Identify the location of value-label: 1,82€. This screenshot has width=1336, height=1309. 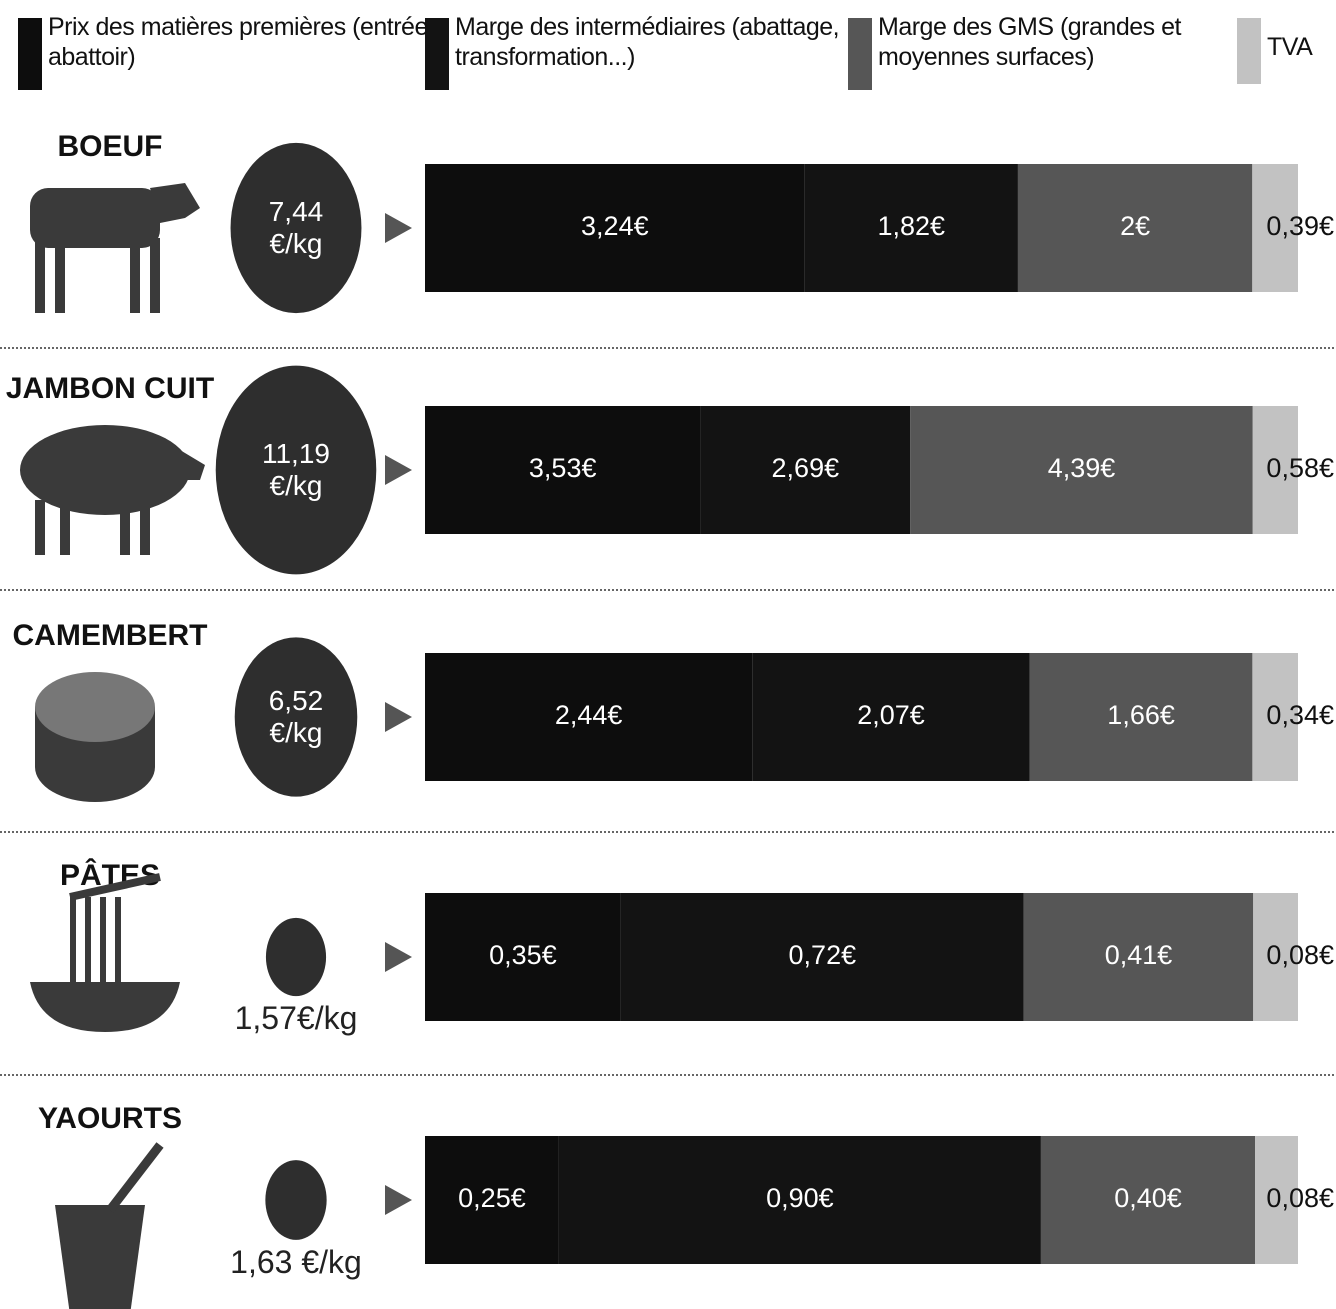
(912, 226).